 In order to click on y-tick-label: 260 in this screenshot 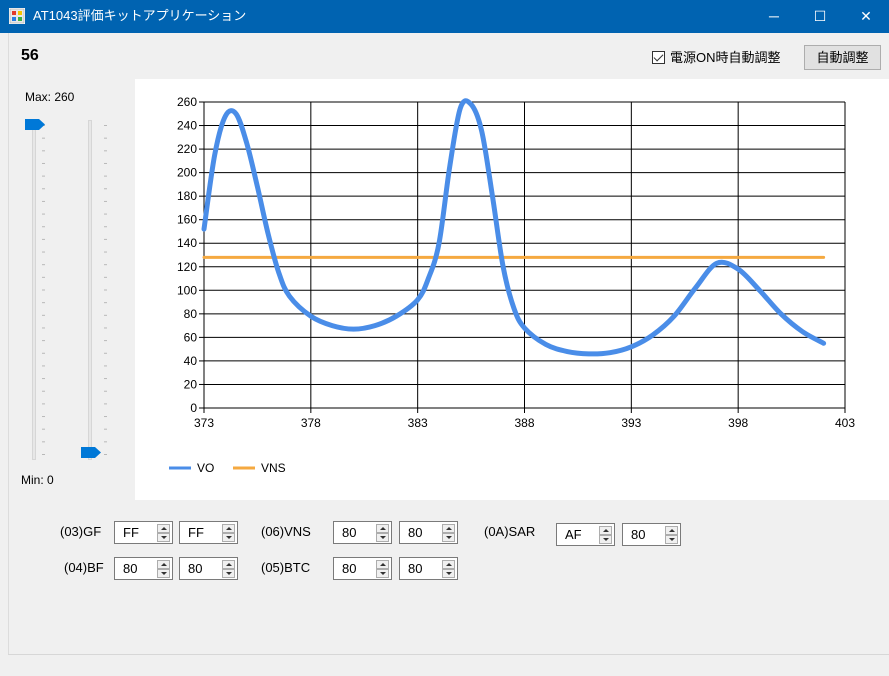, I will do `click(187, 102)`.